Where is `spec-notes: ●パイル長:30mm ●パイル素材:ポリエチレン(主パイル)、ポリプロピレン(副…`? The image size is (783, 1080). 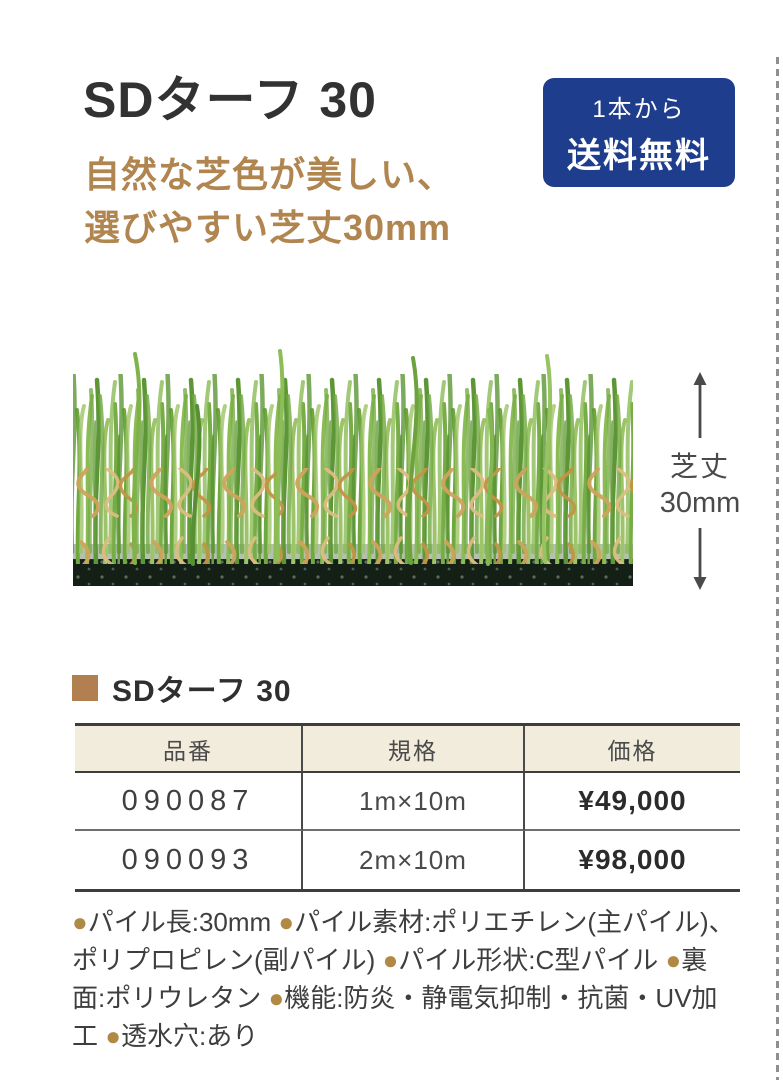 spec-notes: ●パイル長:30mm ●パイル素材:ポリエチレン(主パイル)、ポリプロピレン(副… is located at coordinates (406, 979).